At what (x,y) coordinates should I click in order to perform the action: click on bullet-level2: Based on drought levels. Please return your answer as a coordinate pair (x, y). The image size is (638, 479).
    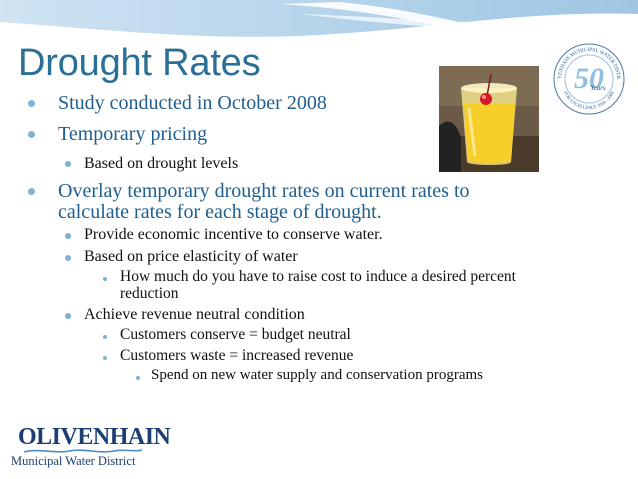
    Looking at the image, I should click on (161, 163).